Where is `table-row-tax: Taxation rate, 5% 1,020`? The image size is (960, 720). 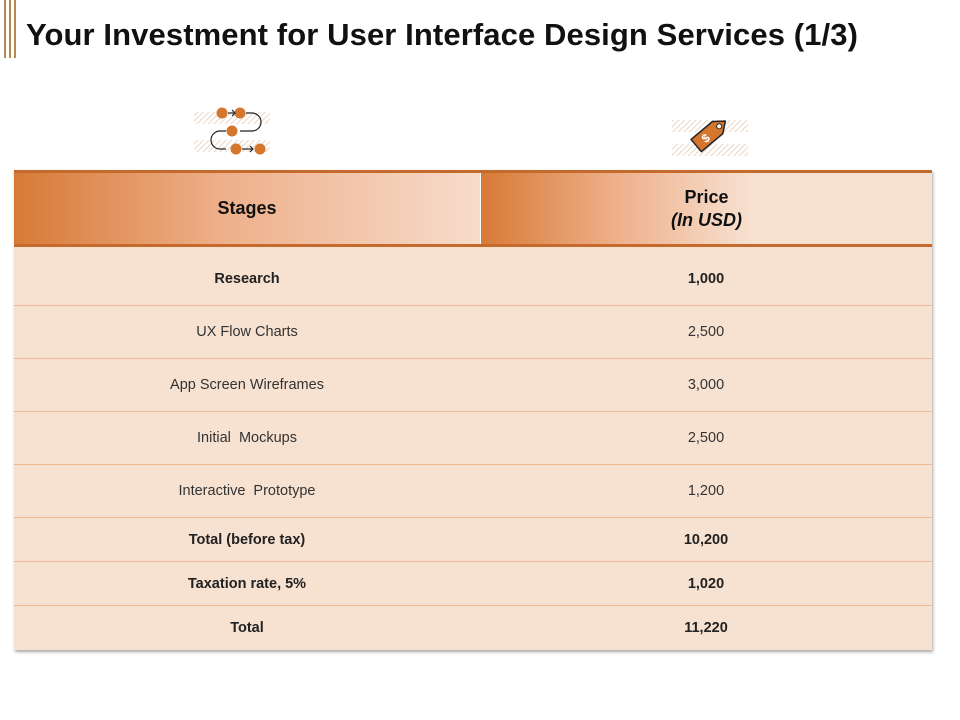 table-row-tax: Taxation rate, 5% 1,020 is located at coordinates (473, 584).